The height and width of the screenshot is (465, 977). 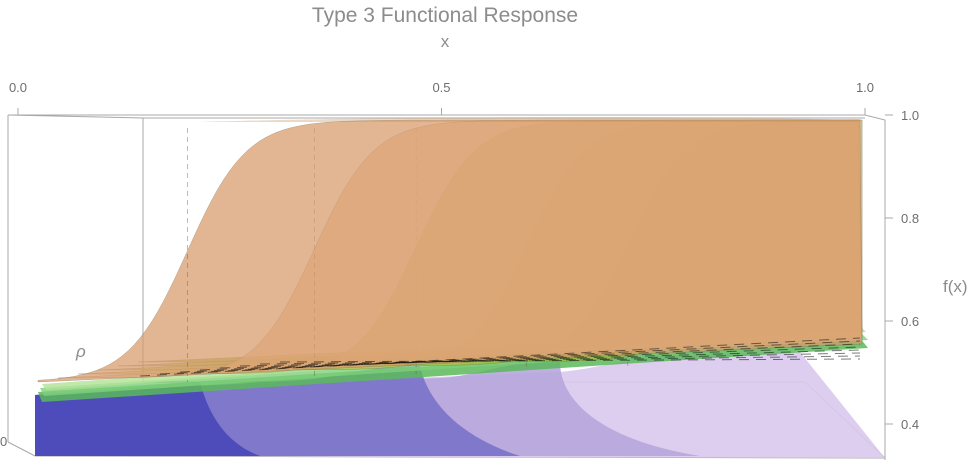 I want to click on chart-title: Type 3 Functional Response, so click(x=445, y=15).